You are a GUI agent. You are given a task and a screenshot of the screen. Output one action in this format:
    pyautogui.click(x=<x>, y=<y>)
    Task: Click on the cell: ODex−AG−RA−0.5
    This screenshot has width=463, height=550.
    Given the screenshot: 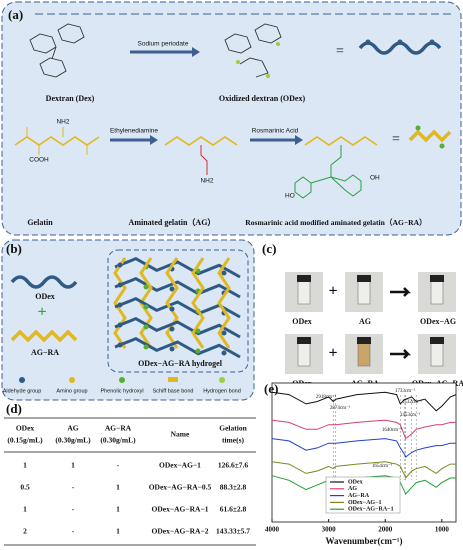 What is the action you would take?
    pyautogui.click(x=180, y=487)
    